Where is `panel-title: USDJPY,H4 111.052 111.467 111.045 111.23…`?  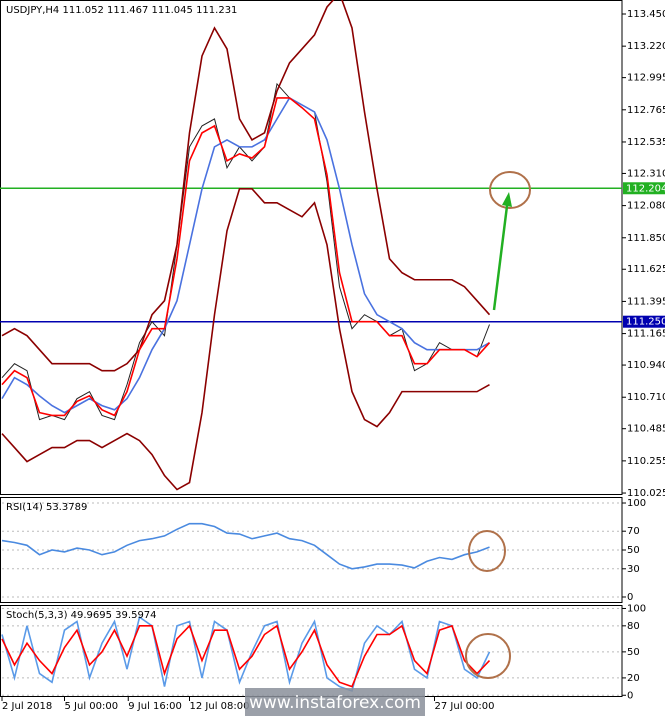 panel-title: USDJPY,H4 111.052 111.467 111.045 111.23… is located at coordinates (121, 10).